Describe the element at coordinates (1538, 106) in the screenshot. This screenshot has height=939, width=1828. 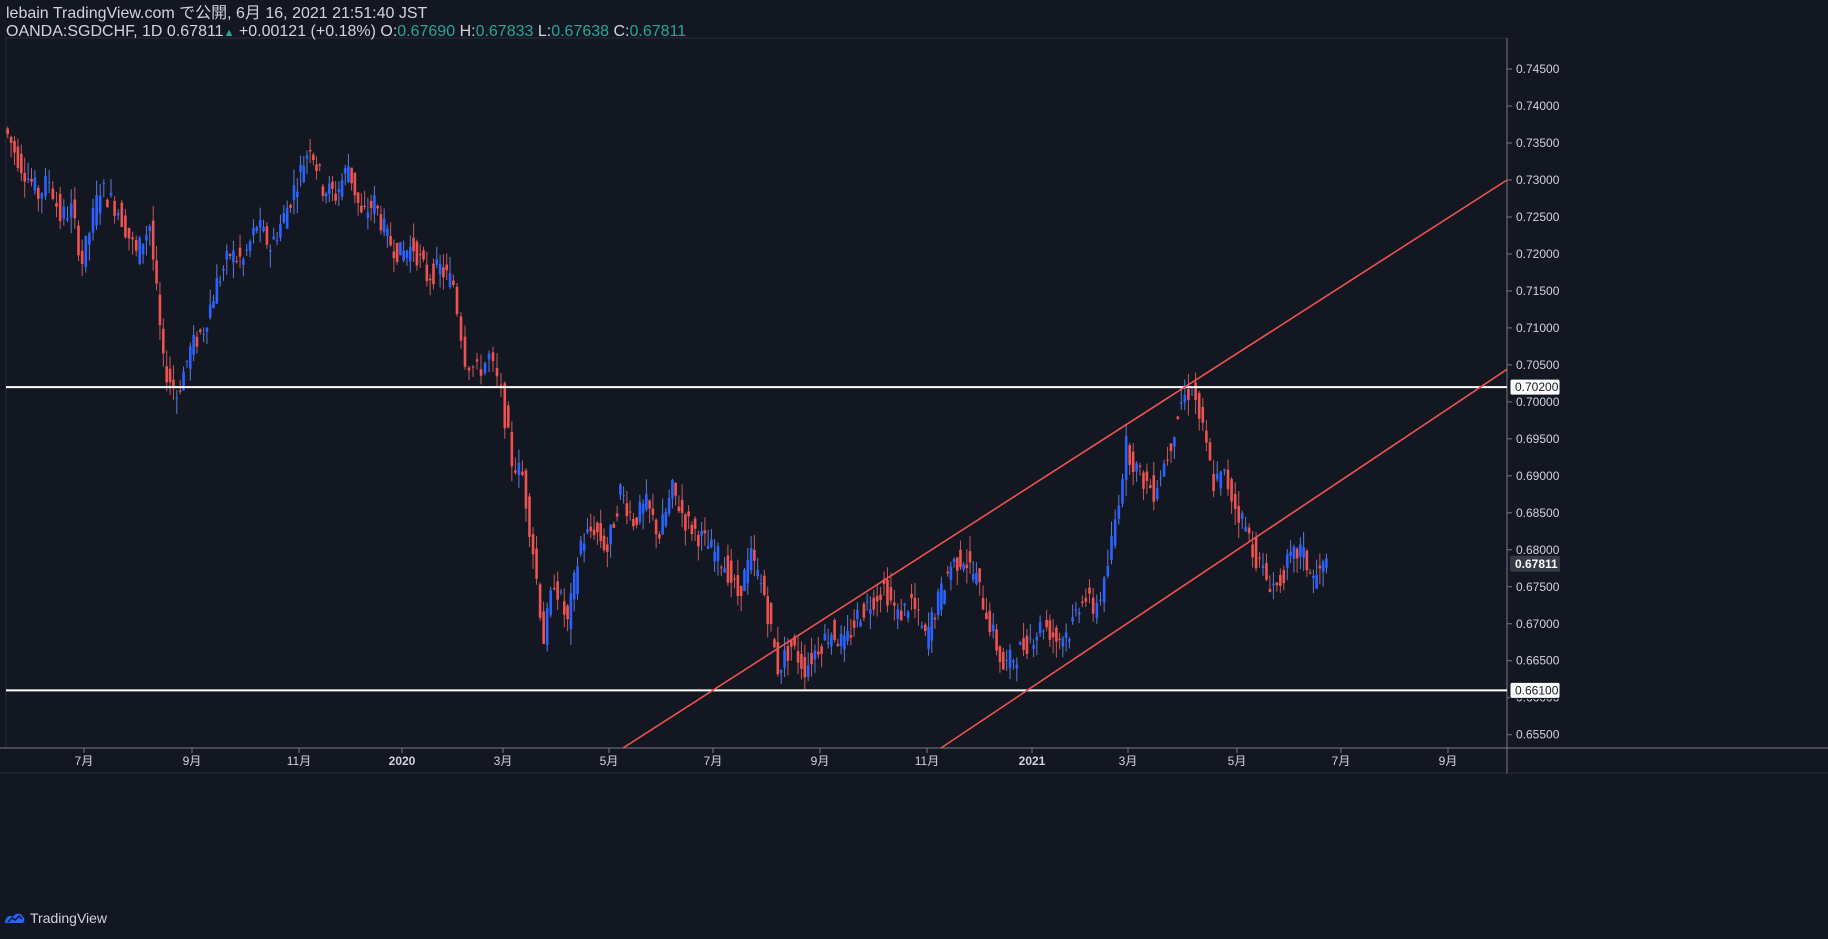
I see `y-tick-label: 0.74000` at that location.